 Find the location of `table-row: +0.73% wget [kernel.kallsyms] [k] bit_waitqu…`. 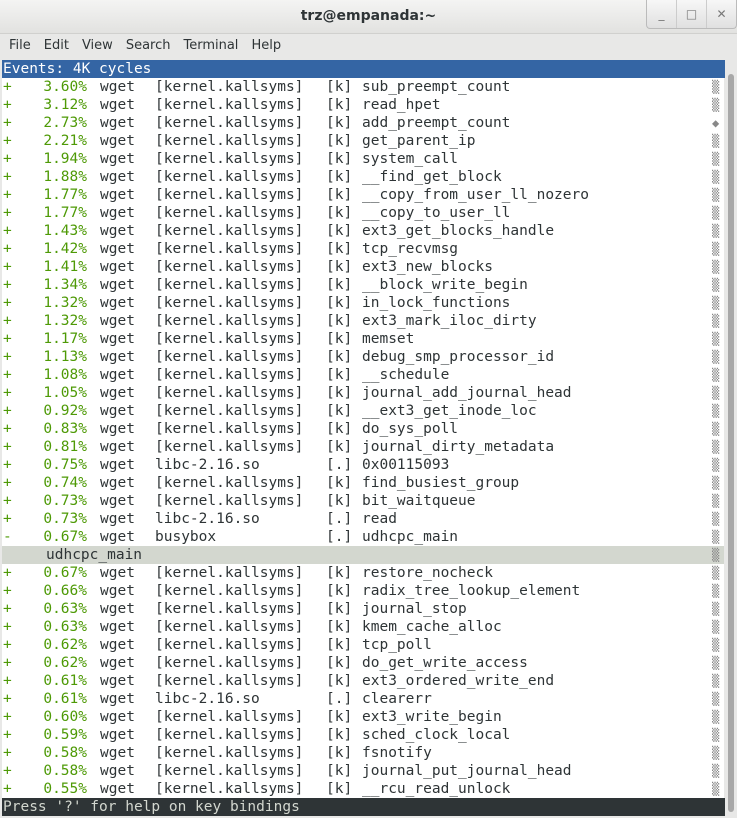

table-row: +0.73% wget [kernel.kallsyms] [k] bit_waitqu… is located at coordinates (363, 501).